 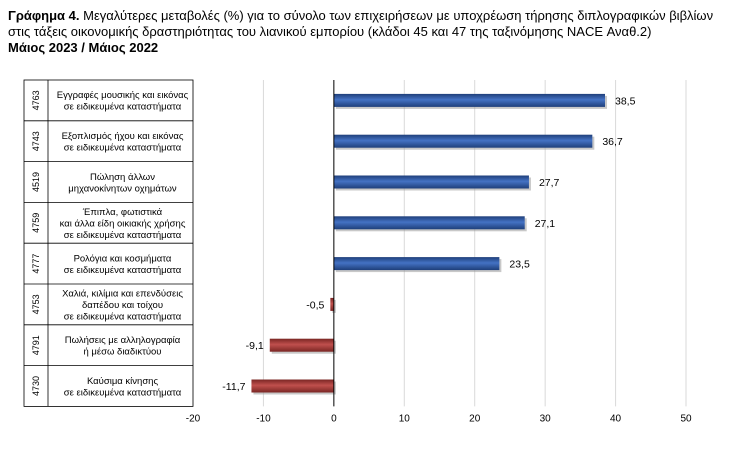 What do you see at coordinates (612, 142) in the screenshot?
I see `bar-value-label: 36,7` at bounding box center [612, 142].